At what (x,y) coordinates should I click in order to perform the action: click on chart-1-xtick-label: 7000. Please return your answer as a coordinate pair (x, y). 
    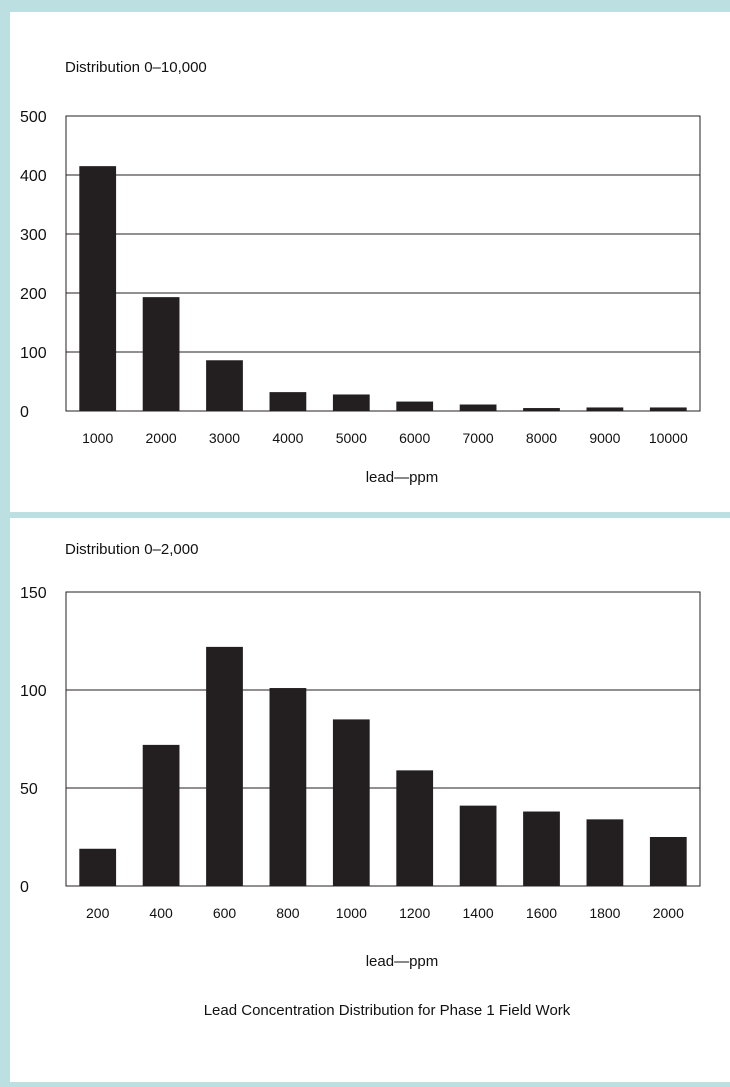
    Looking at the image, I should click on (478, 438).